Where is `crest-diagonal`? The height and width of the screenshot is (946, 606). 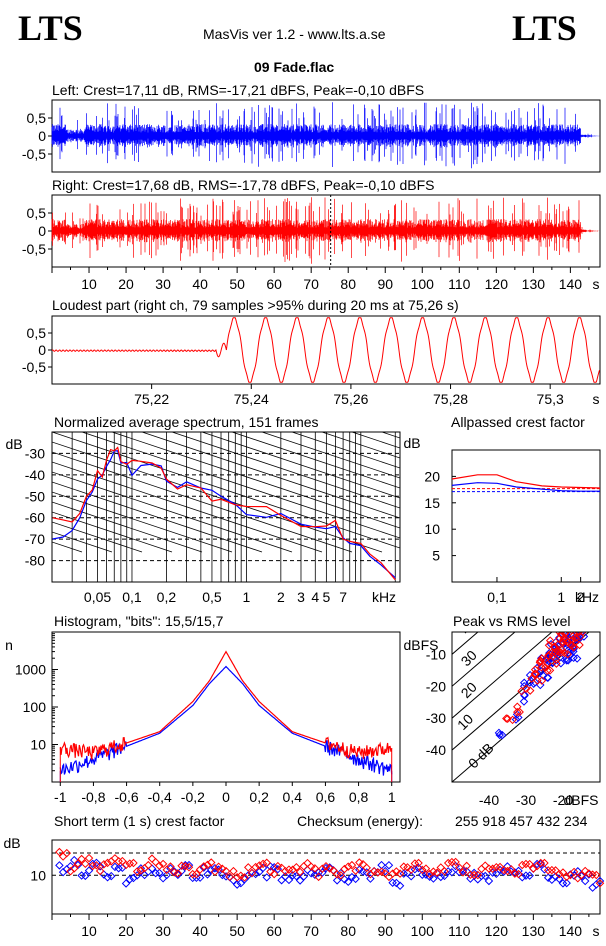
crest-diagonal is located at coordinates (526, 717).